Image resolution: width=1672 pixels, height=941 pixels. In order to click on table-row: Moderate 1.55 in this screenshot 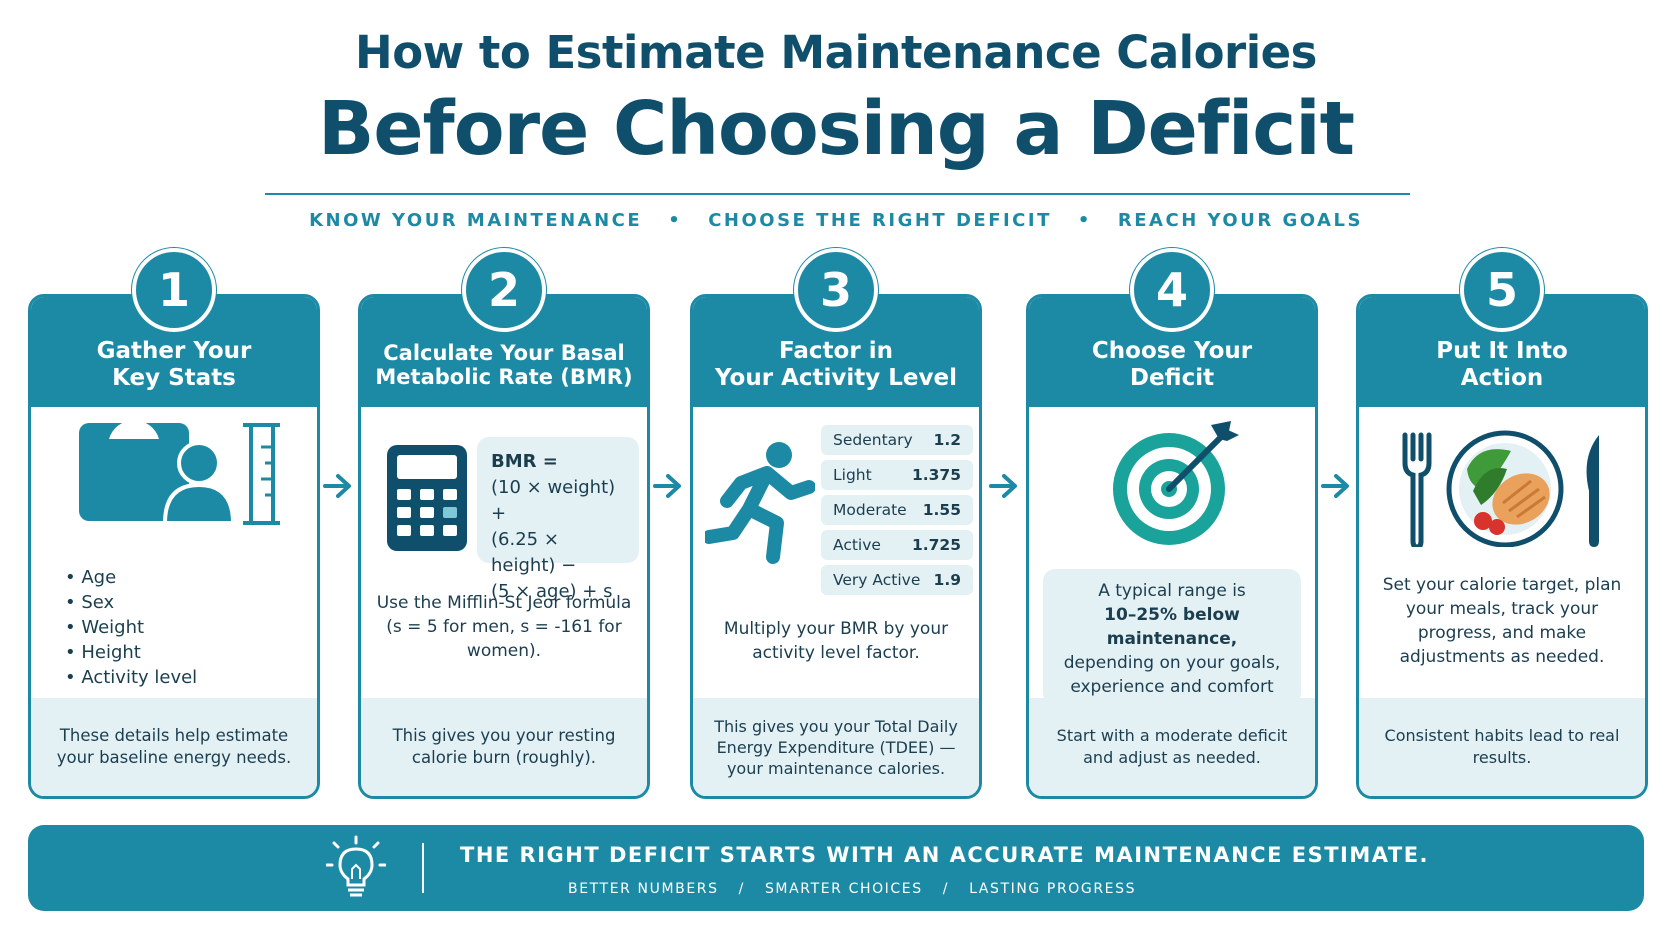, I will do `click(897, 510)`.